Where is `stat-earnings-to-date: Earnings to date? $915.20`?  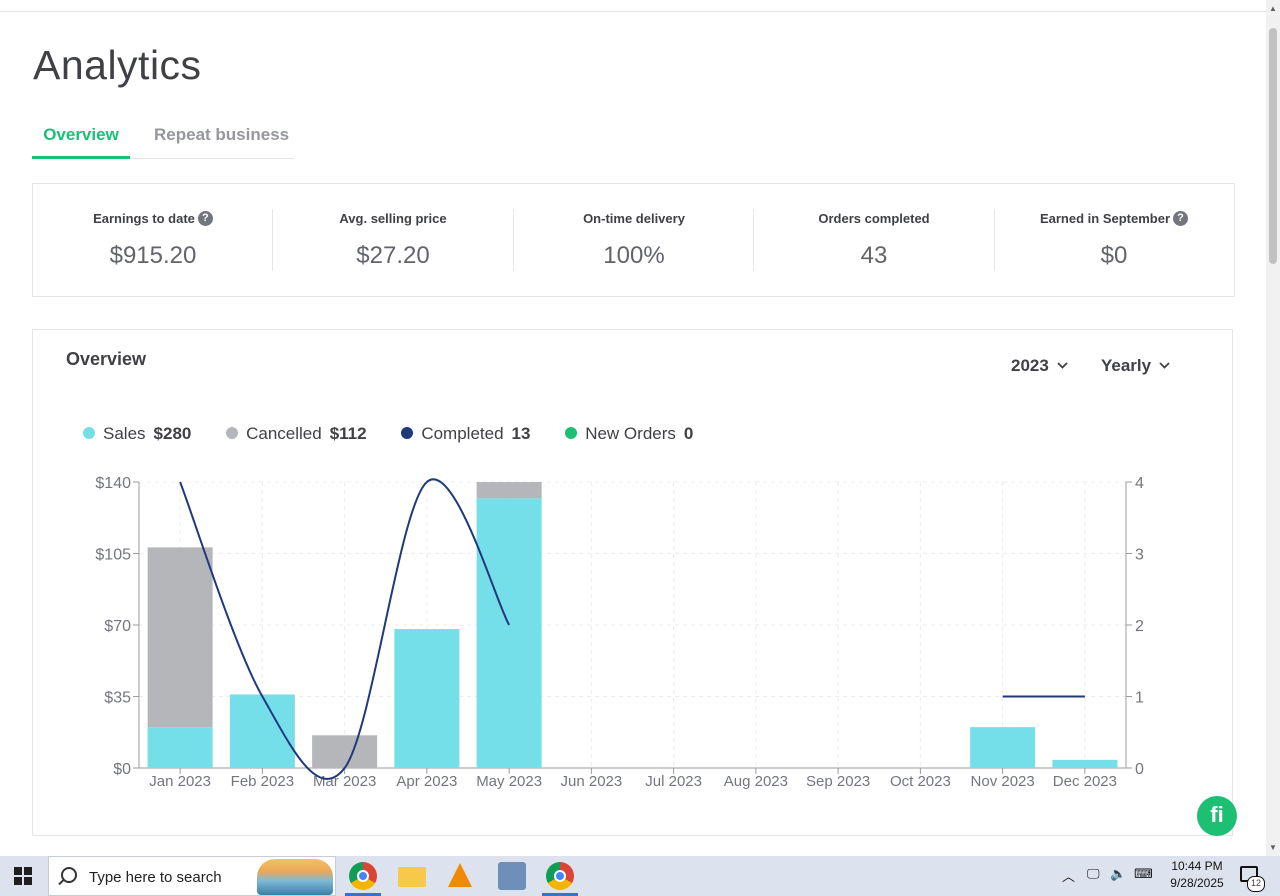 stat-earnings-to-date: Earnings to date? $915.20 is located at coordinates (153, 240).